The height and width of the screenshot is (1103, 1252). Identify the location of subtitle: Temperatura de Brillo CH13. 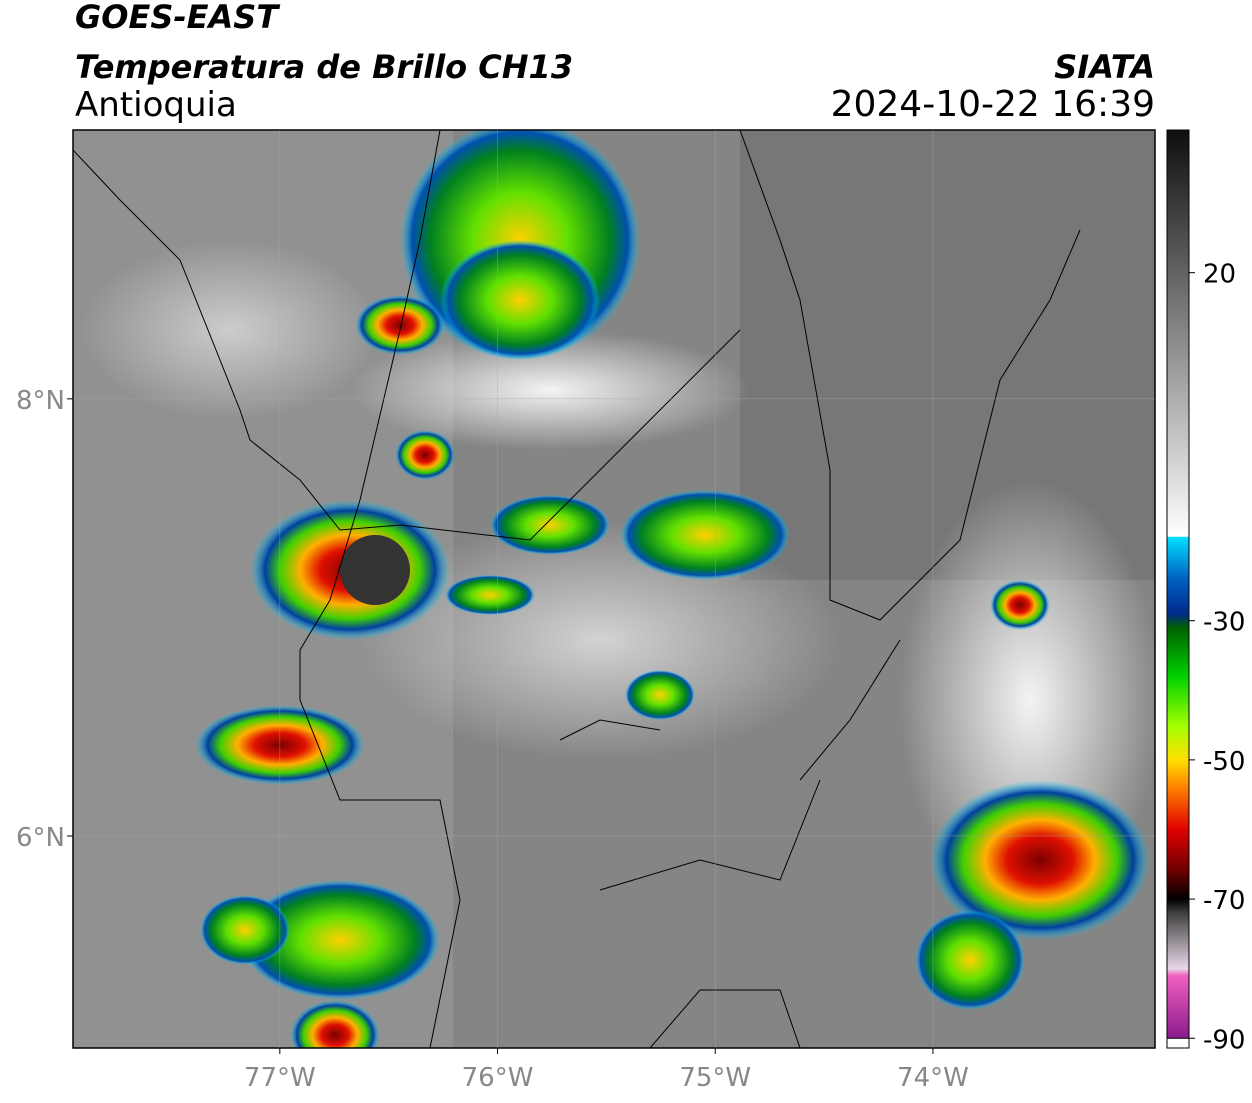
(324, 67).